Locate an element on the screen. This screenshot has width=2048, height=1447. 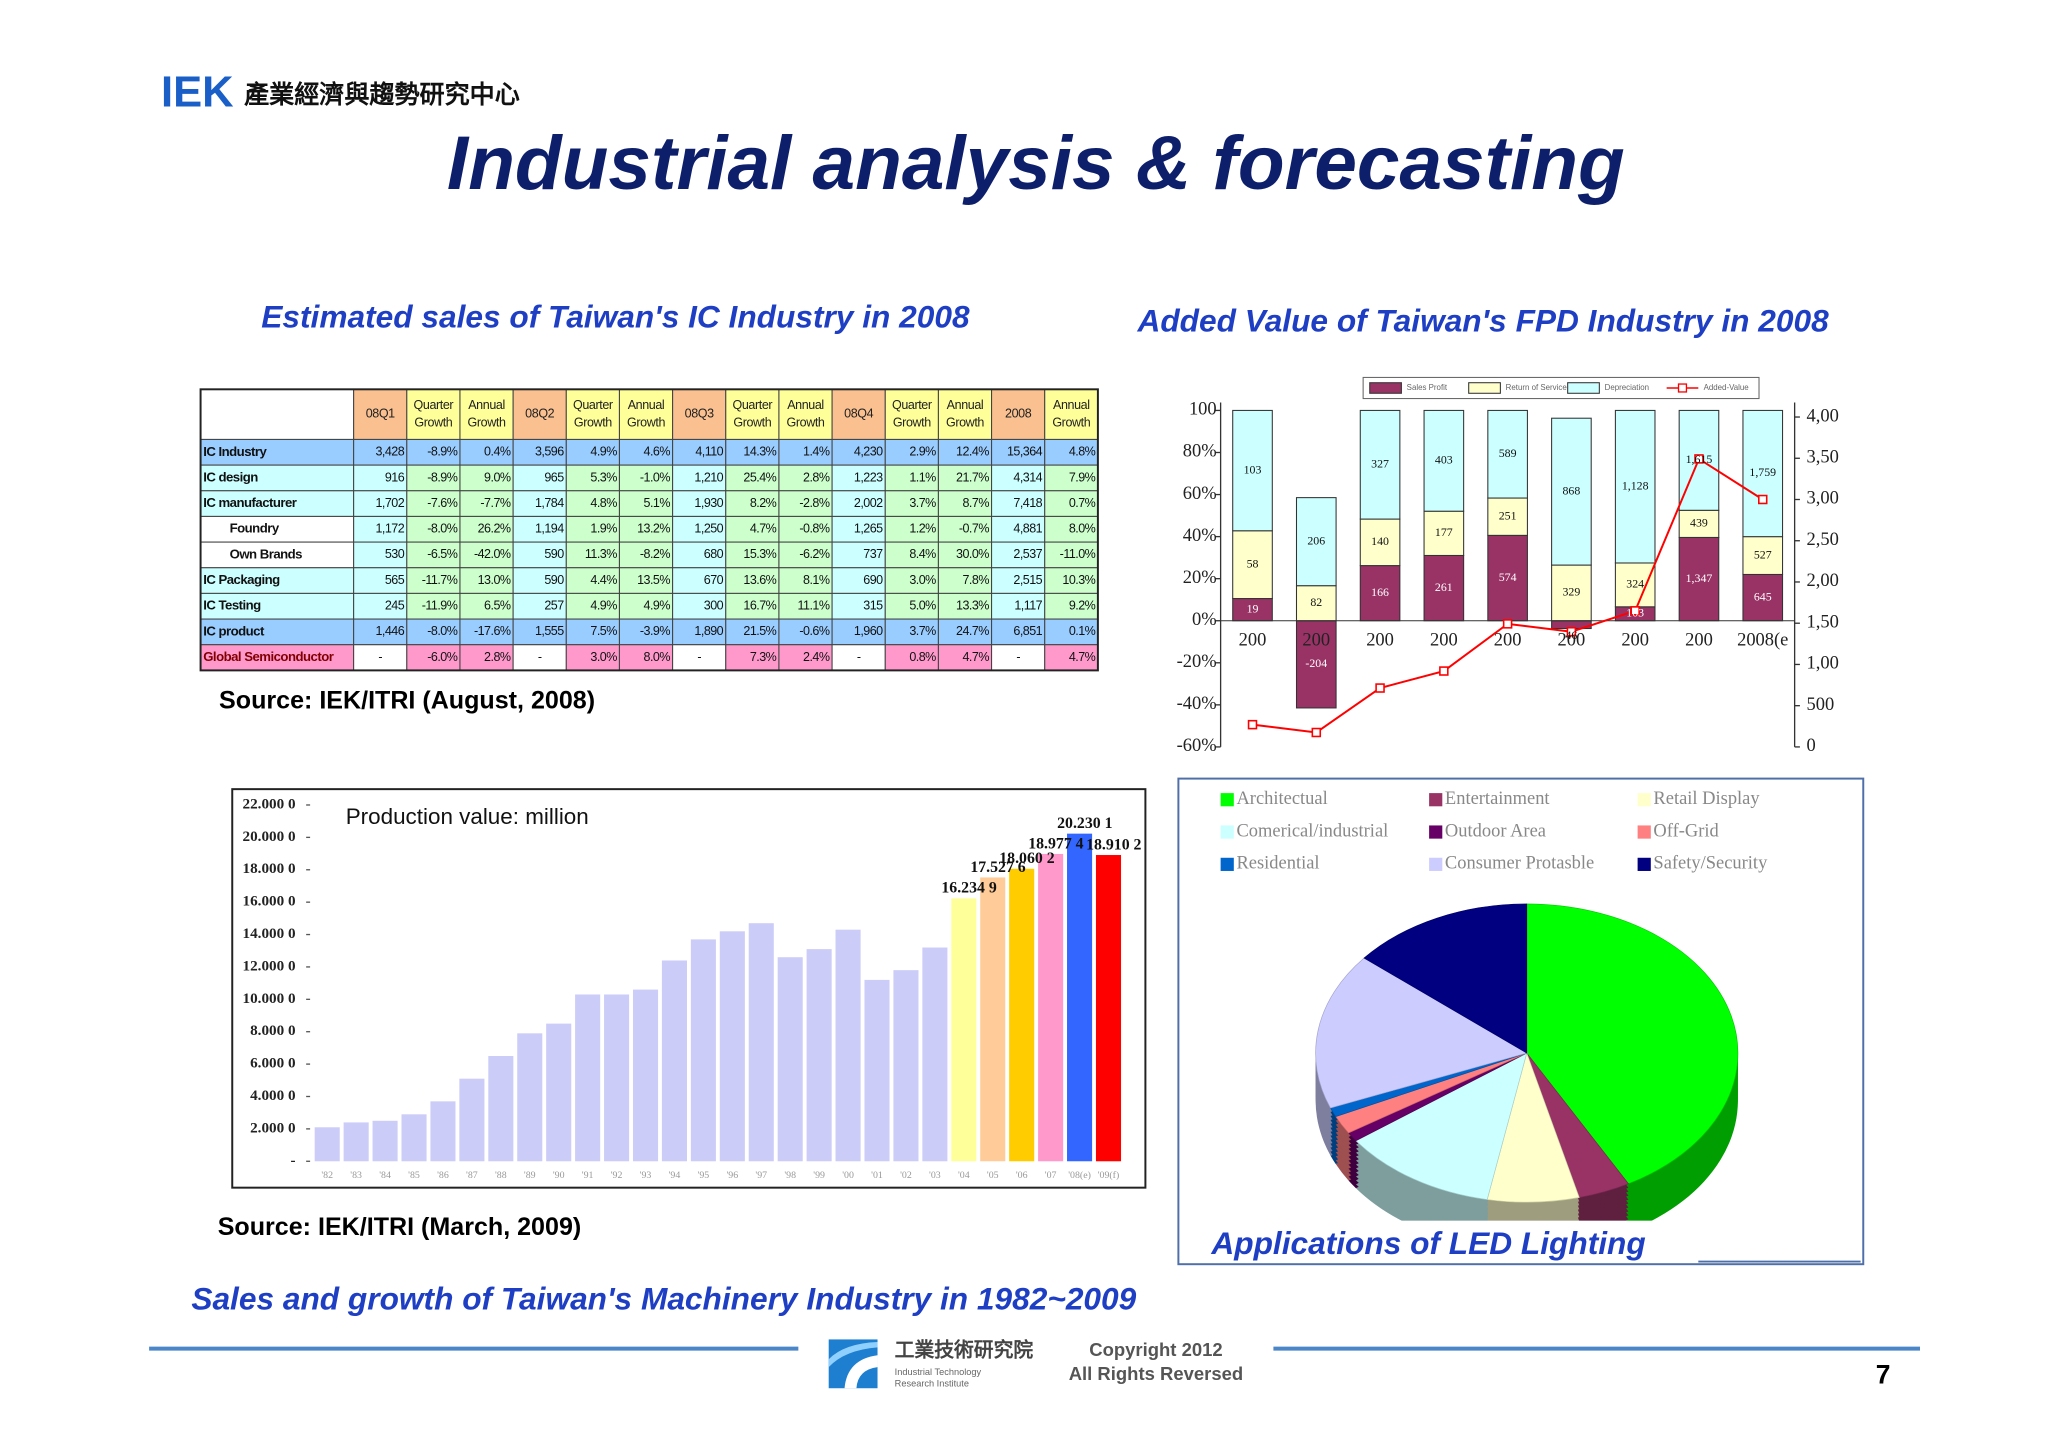
cell-text: -6.2% is located at coordinates (814, 554).